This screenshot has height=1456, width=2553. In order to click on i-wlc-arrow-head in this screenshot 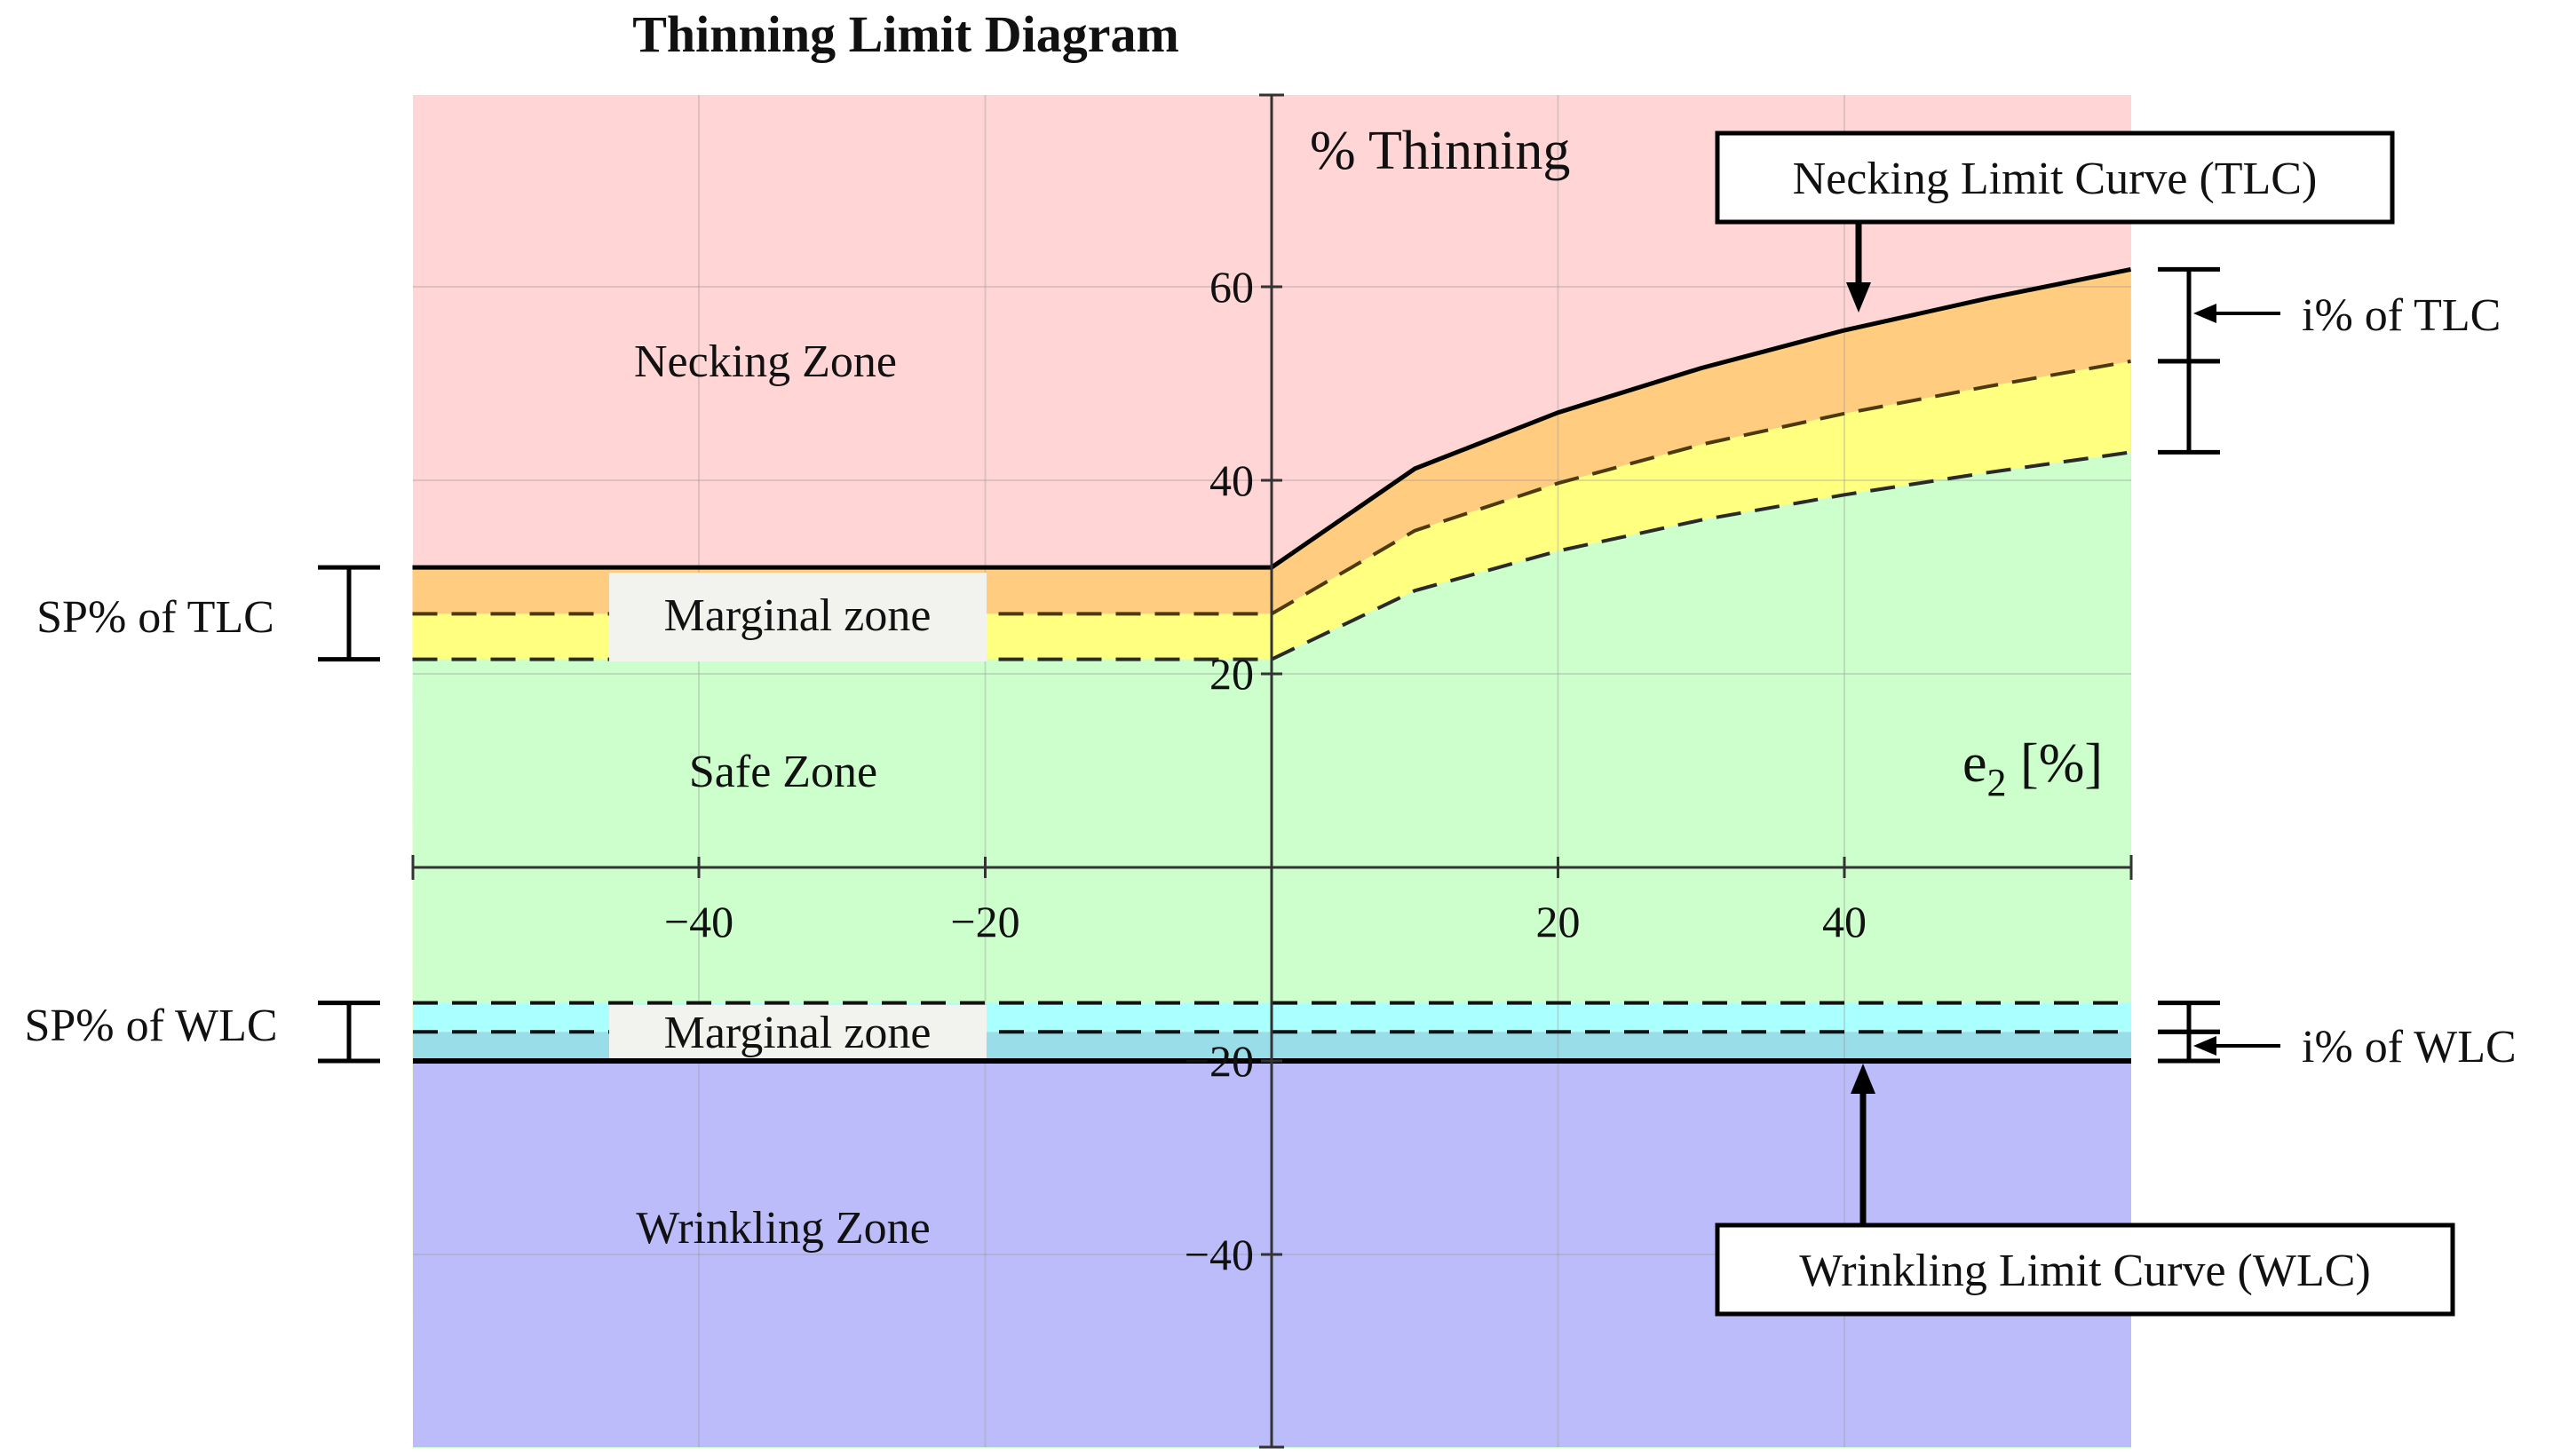, I will do `click(2205, 1046)`.